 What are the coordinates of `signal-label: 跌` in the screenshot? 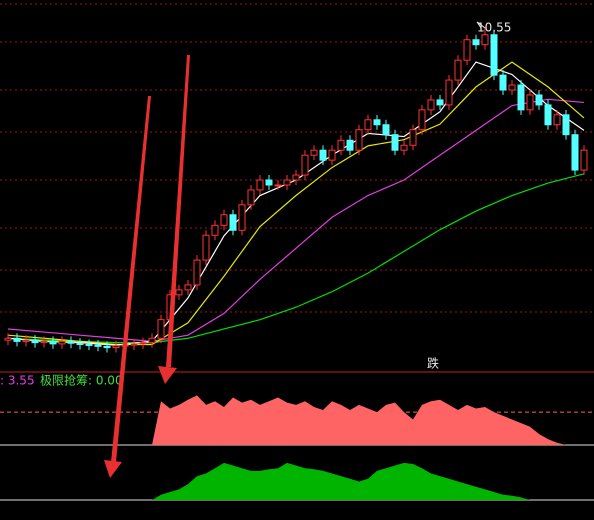 It's located at (433, 363).